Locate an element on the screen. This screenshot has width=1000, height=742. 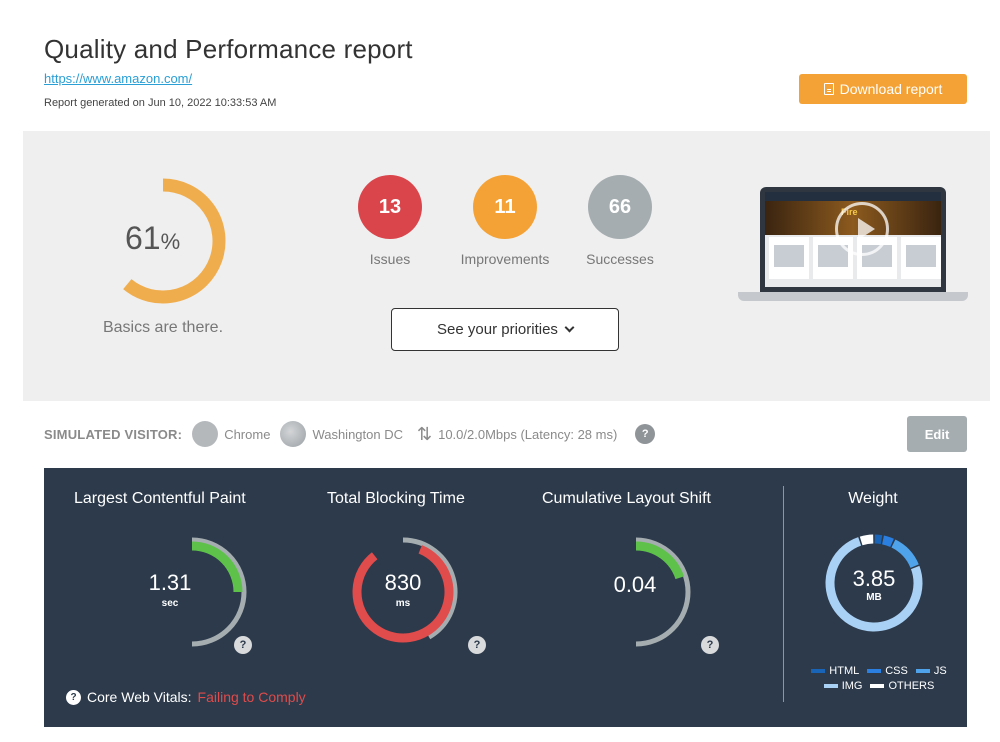
metric-title: Largest Contentful Paint is located at coordinates (160, 498).